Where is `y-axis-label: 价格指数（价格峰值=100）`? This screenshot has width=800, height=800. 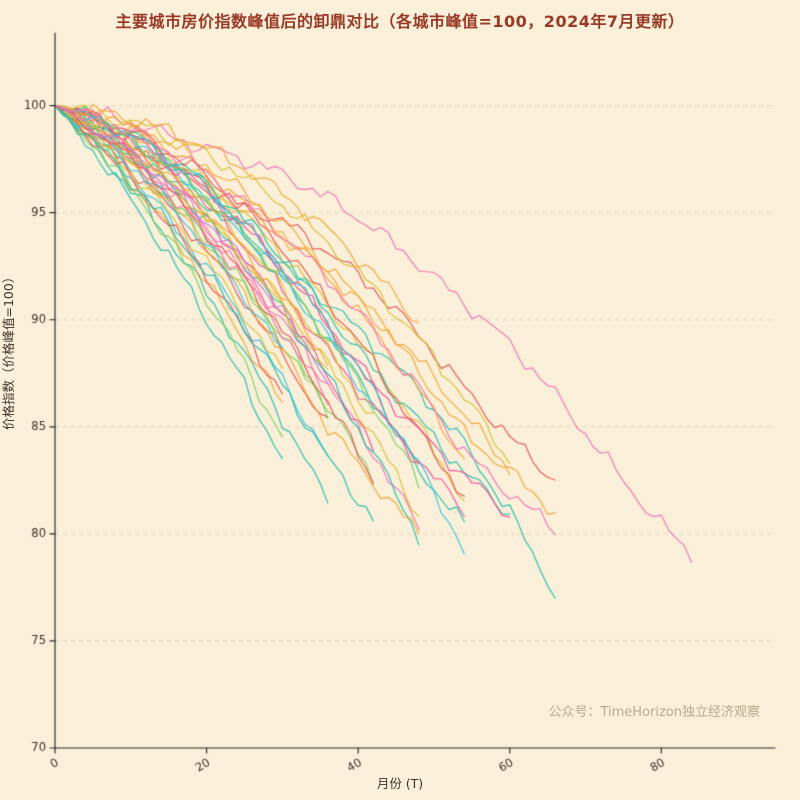
y-axis-label: 价格指数（价格峰值=100） is located at coordinates (8, 350).